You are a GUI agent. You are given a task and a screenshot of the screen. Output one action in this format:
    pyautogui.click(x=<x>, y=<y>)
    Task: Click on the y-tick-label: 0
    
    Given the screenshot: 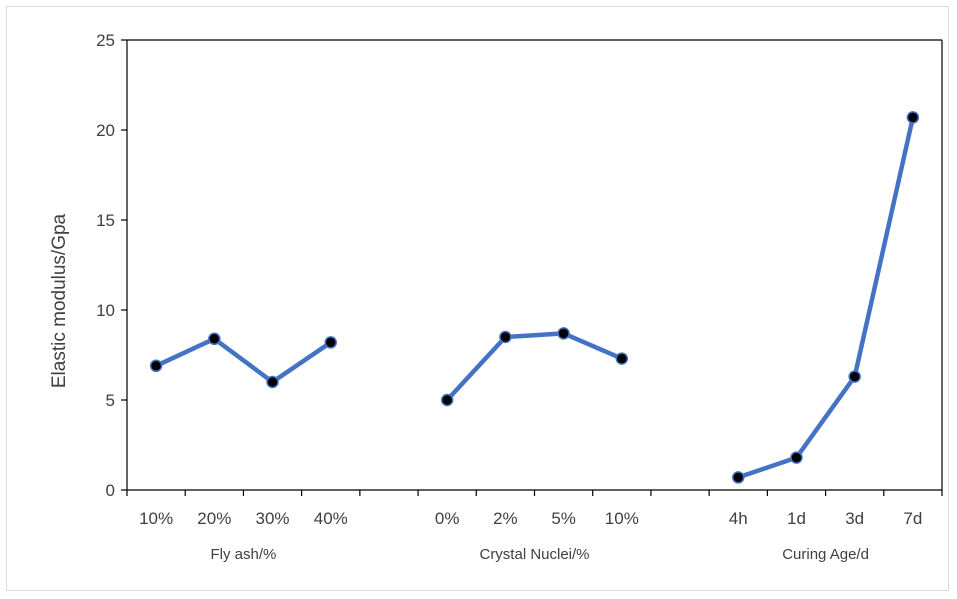 What is the action you would take?
    pyautogui.click(x=110, y=490)
    